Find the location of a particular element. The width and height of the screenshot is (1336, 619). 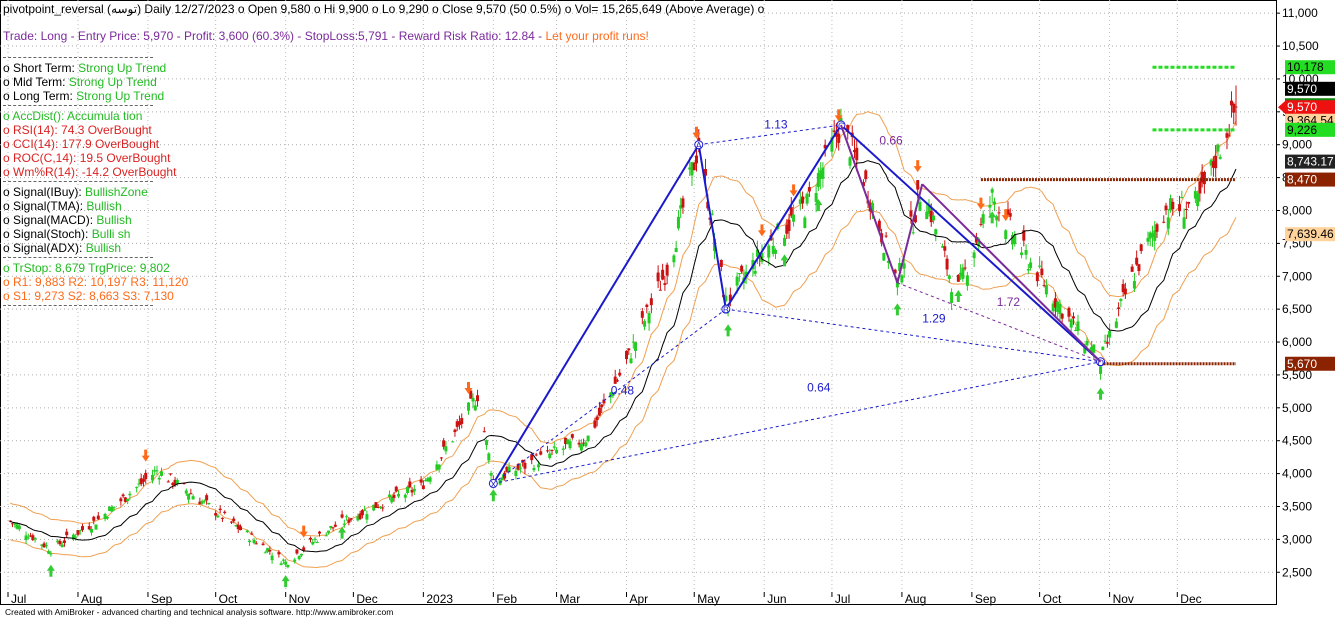

y-tick-label: 6,000 is located at coordinates (1297, 342).